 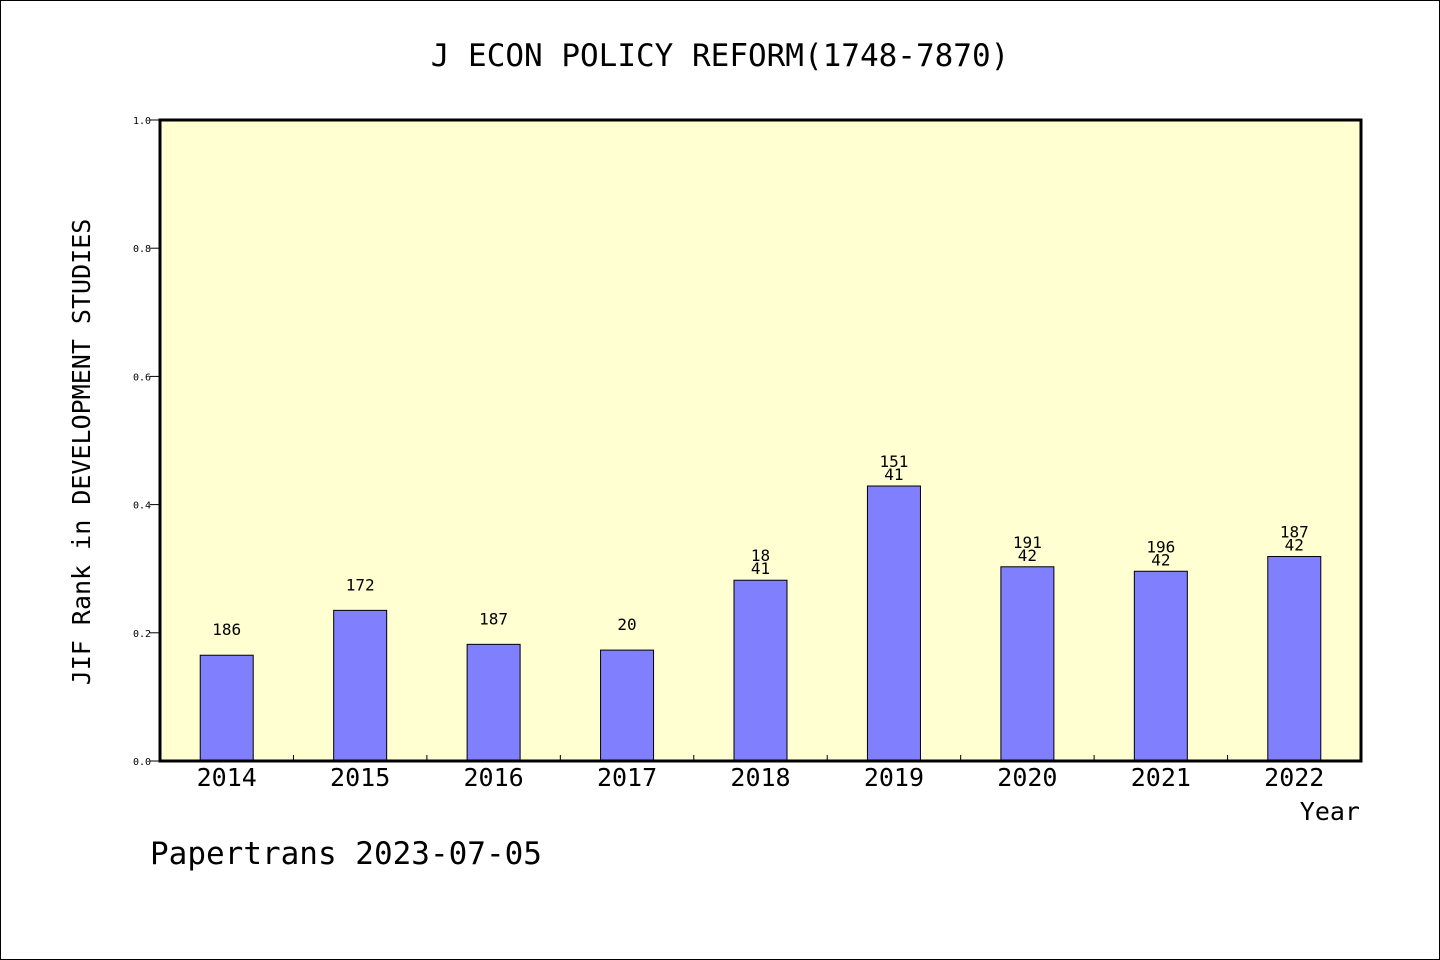 What do you see at coordinates (226, 629) in the screenshot?
I see `bar-data-label: 186` at bounding box center [226, 629].